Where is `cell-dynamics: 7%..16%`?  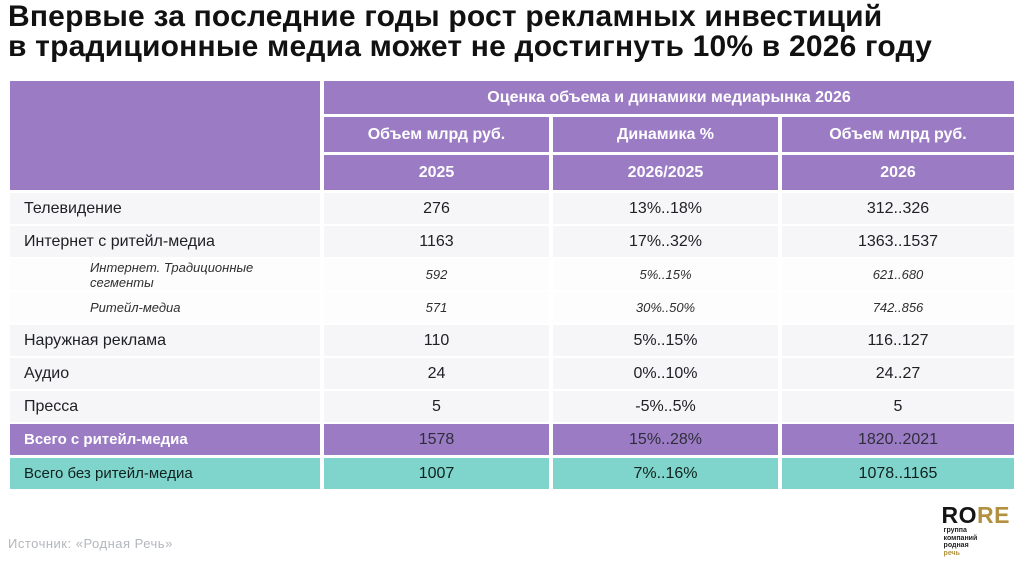 cell-dynamics: 7%..16% is located at coordinates (665, 473).